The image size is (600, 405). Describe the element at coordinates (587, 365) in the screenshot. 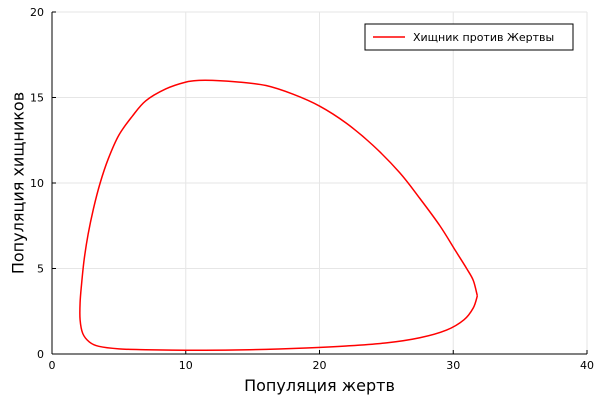

I see `x-tick-label: 40` at that location.